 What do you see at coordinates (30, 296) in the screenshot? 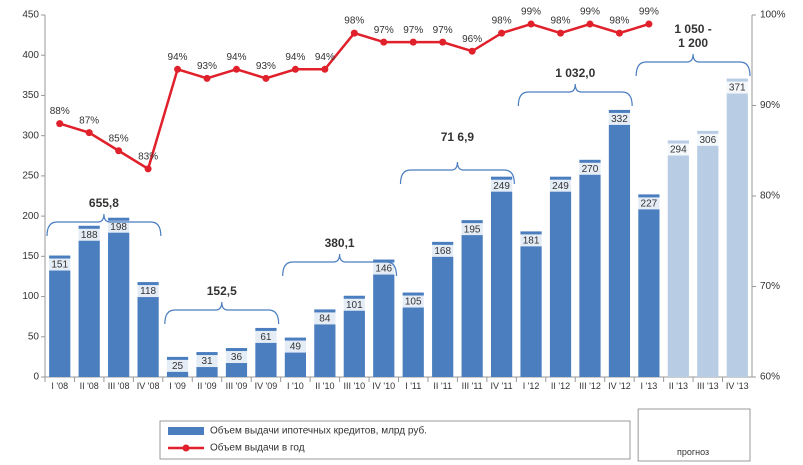
I see `y-tick-label: 100` at bounding box center [30, 296].